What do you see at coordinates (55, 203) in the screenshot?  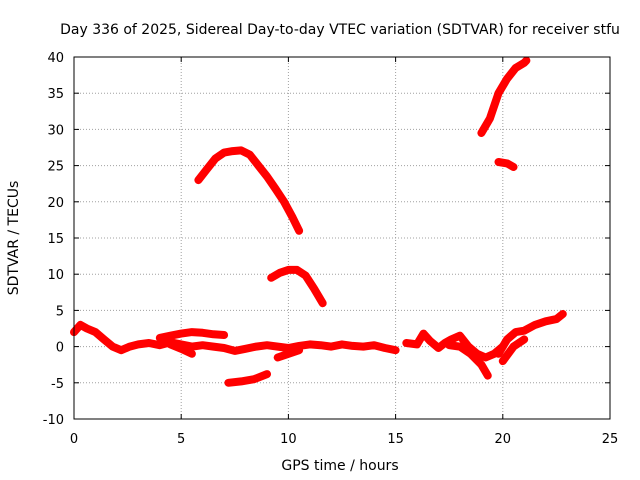 I see `y-tick-label: 20` at bounding box center [55, 203].